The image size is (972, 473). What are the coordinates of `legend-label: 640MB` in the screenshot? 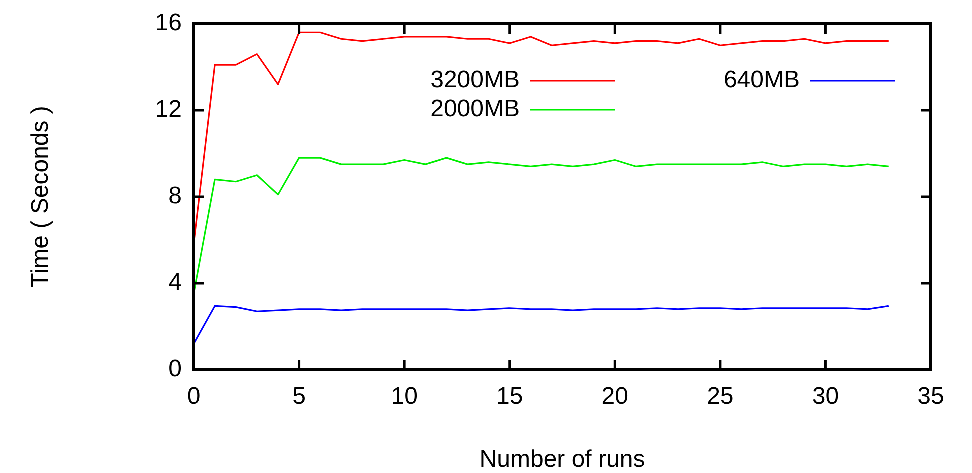 It's located at (762, 80).